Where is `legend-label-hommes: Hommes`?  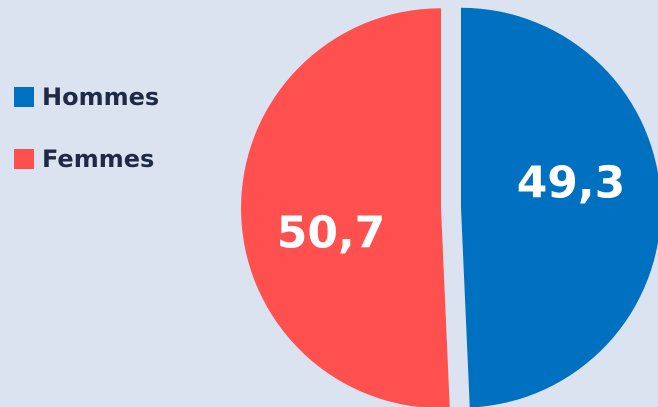
legend-label-hommes: Hommes is located at coordinates (101, 97).